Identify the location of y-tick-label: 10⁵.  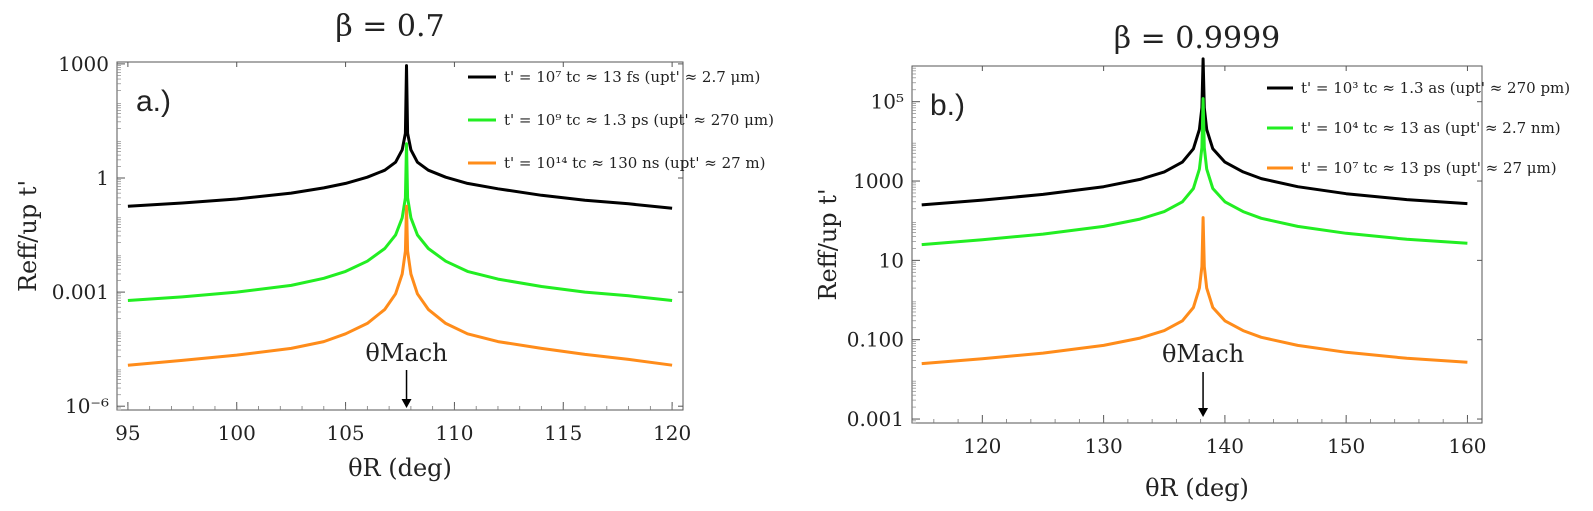
(887, 102).